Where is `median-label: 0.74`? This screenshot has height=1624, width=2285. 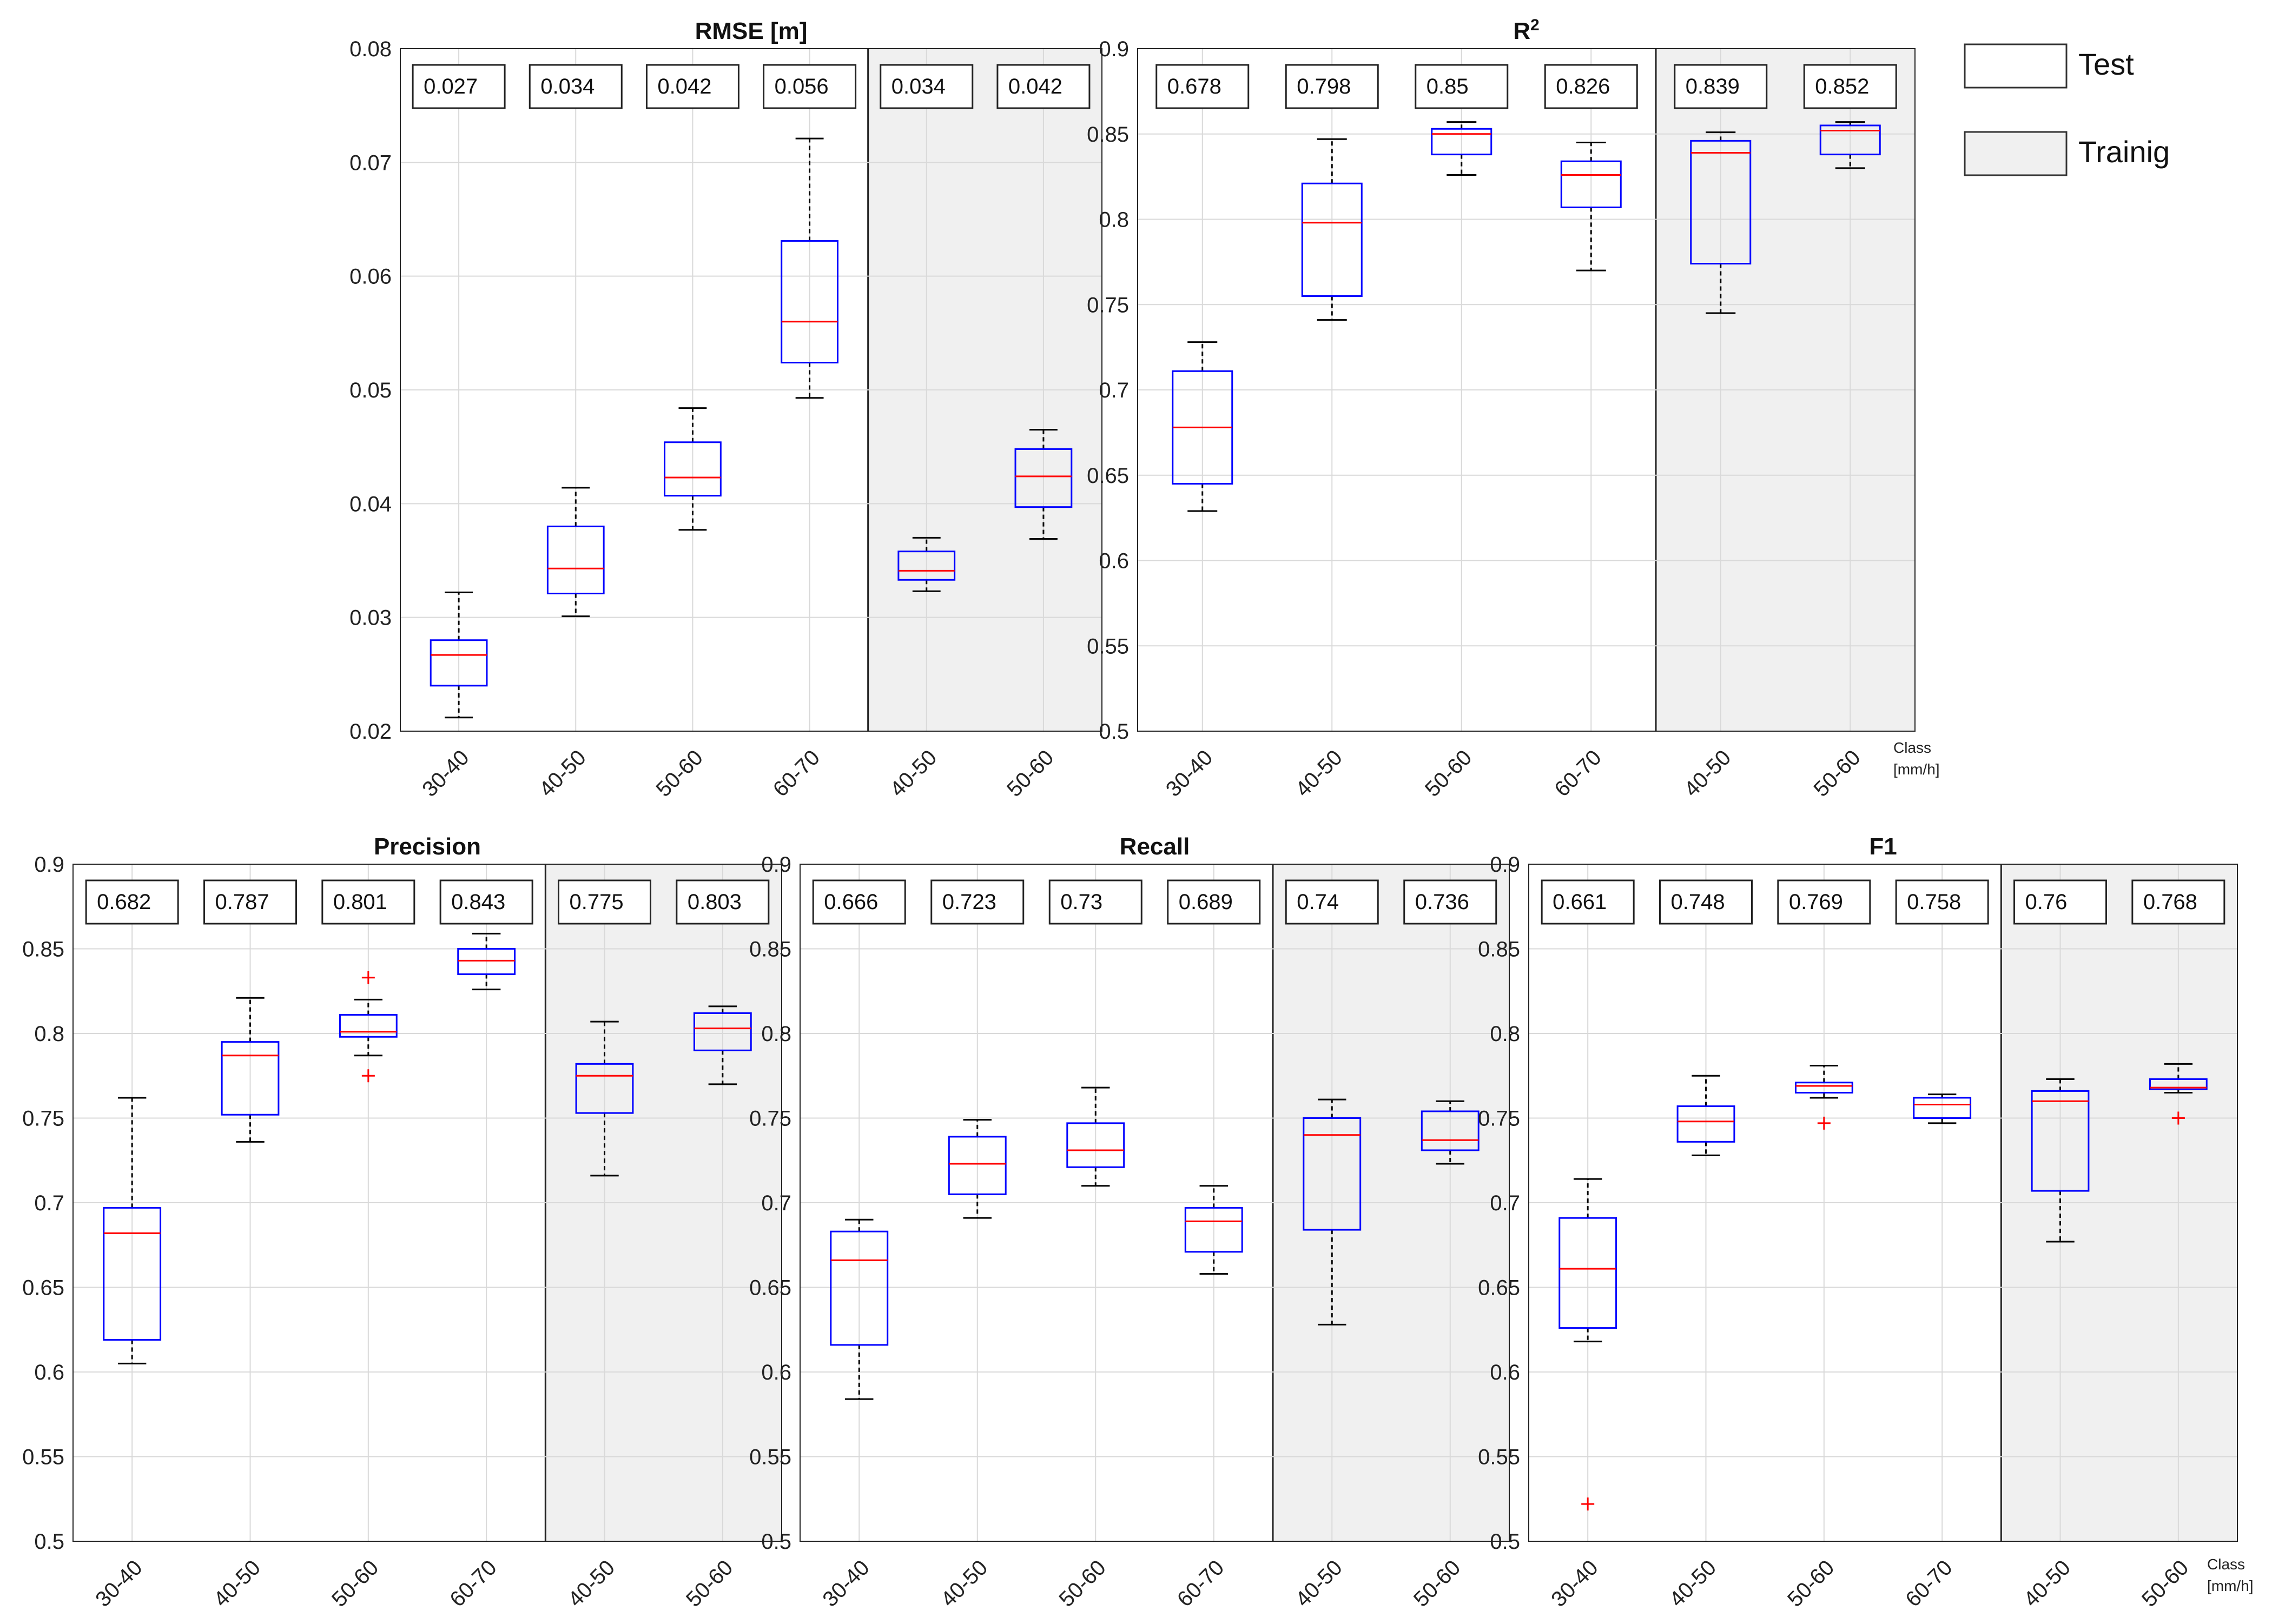 median-label: 0.74 is located at coordinates (1318, 902).